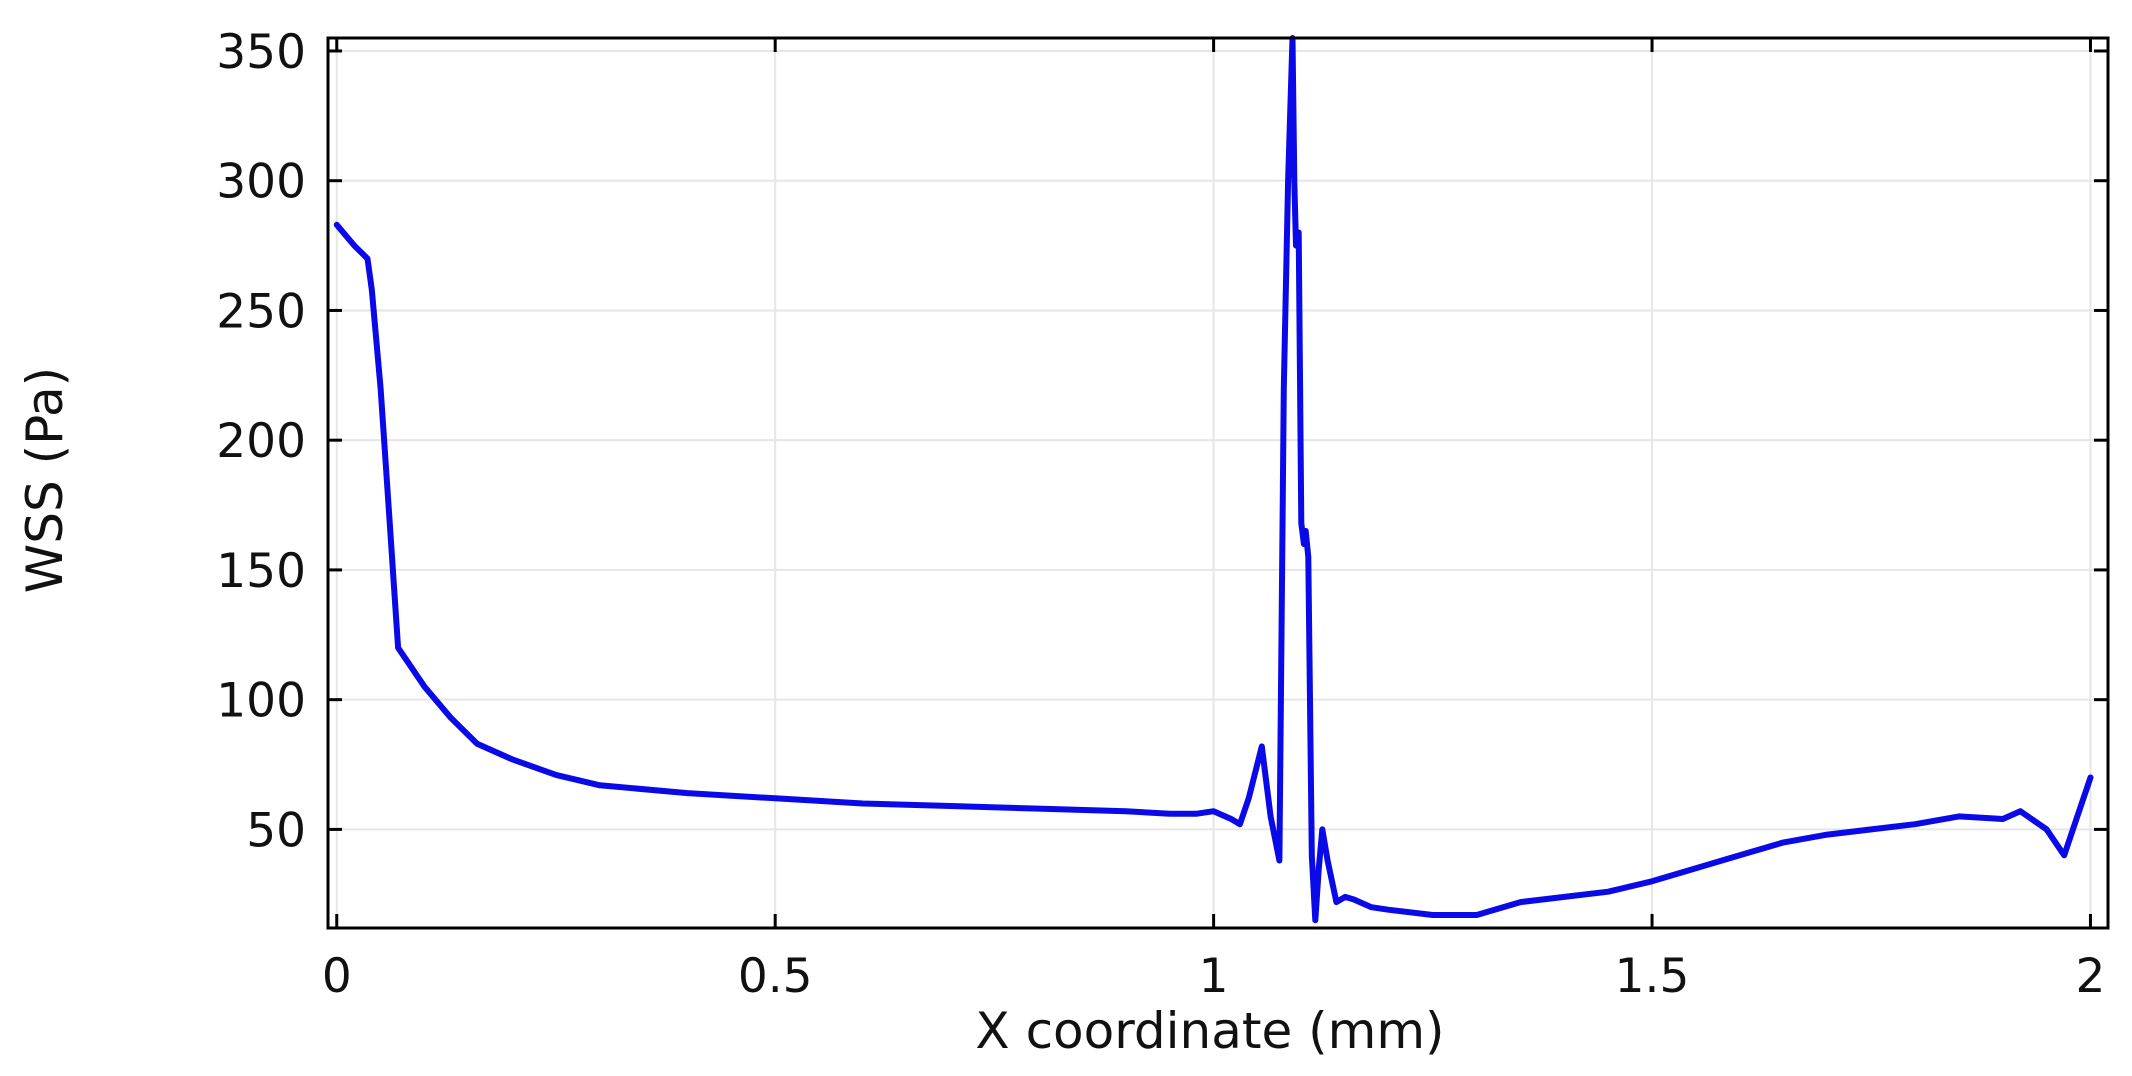  I want to click on x-tick-label: 0, so click(337, 976).